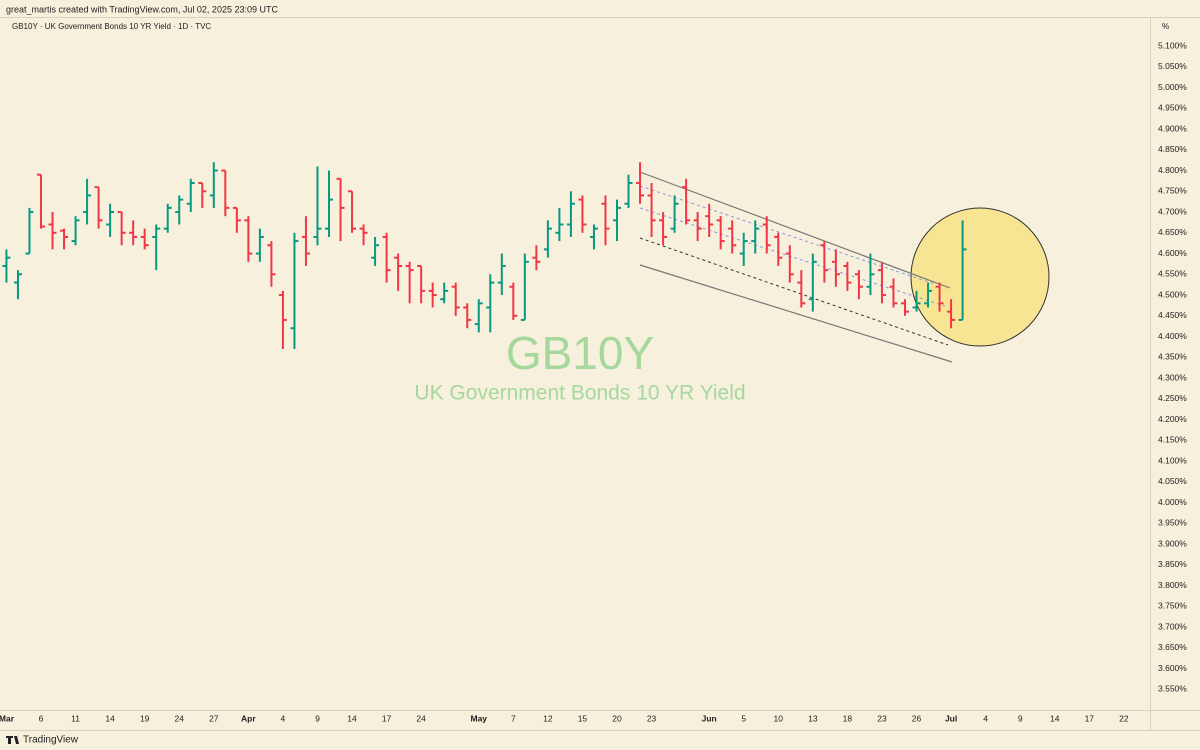  Describe the element at coordinates (813, 718) in the screenshot. I see `x-tick-label: 13` at that location.